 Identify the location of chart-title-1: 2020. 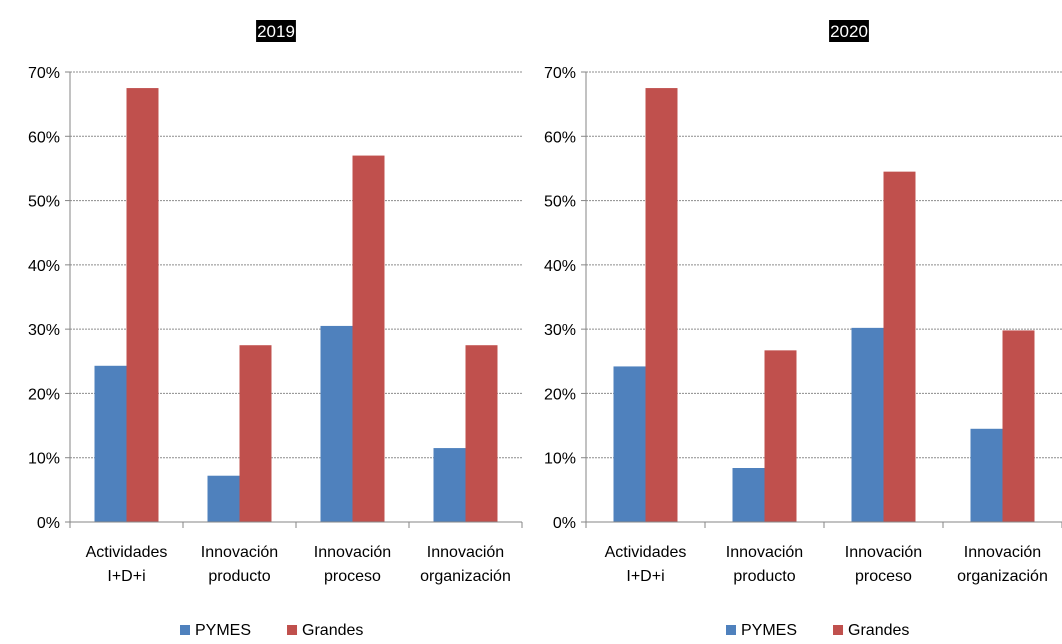
(849, 31).